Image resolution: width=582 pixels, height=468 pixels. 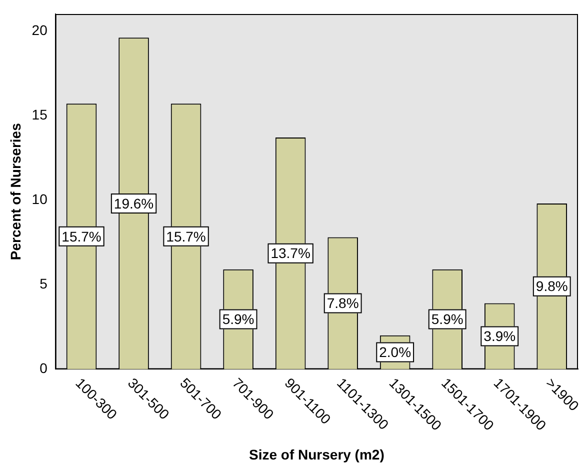 What do you see at coordinates (290, 253) in the screenshot?
I see `data-label: 13.7%` at bounding box center [290, 253].